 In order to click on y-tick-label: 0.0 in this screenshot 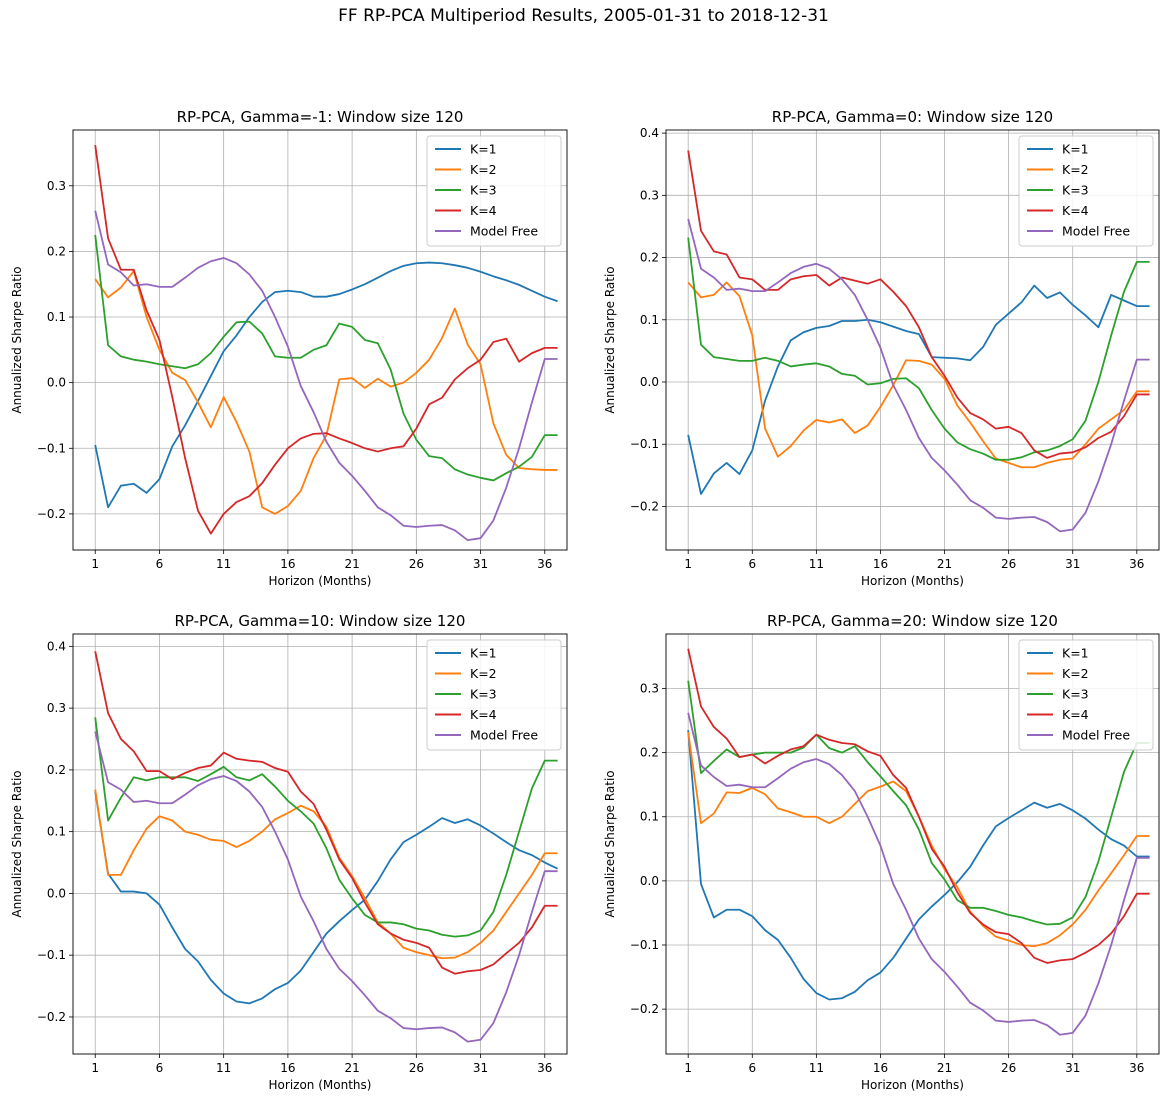, I will do `click(56, 383)`.